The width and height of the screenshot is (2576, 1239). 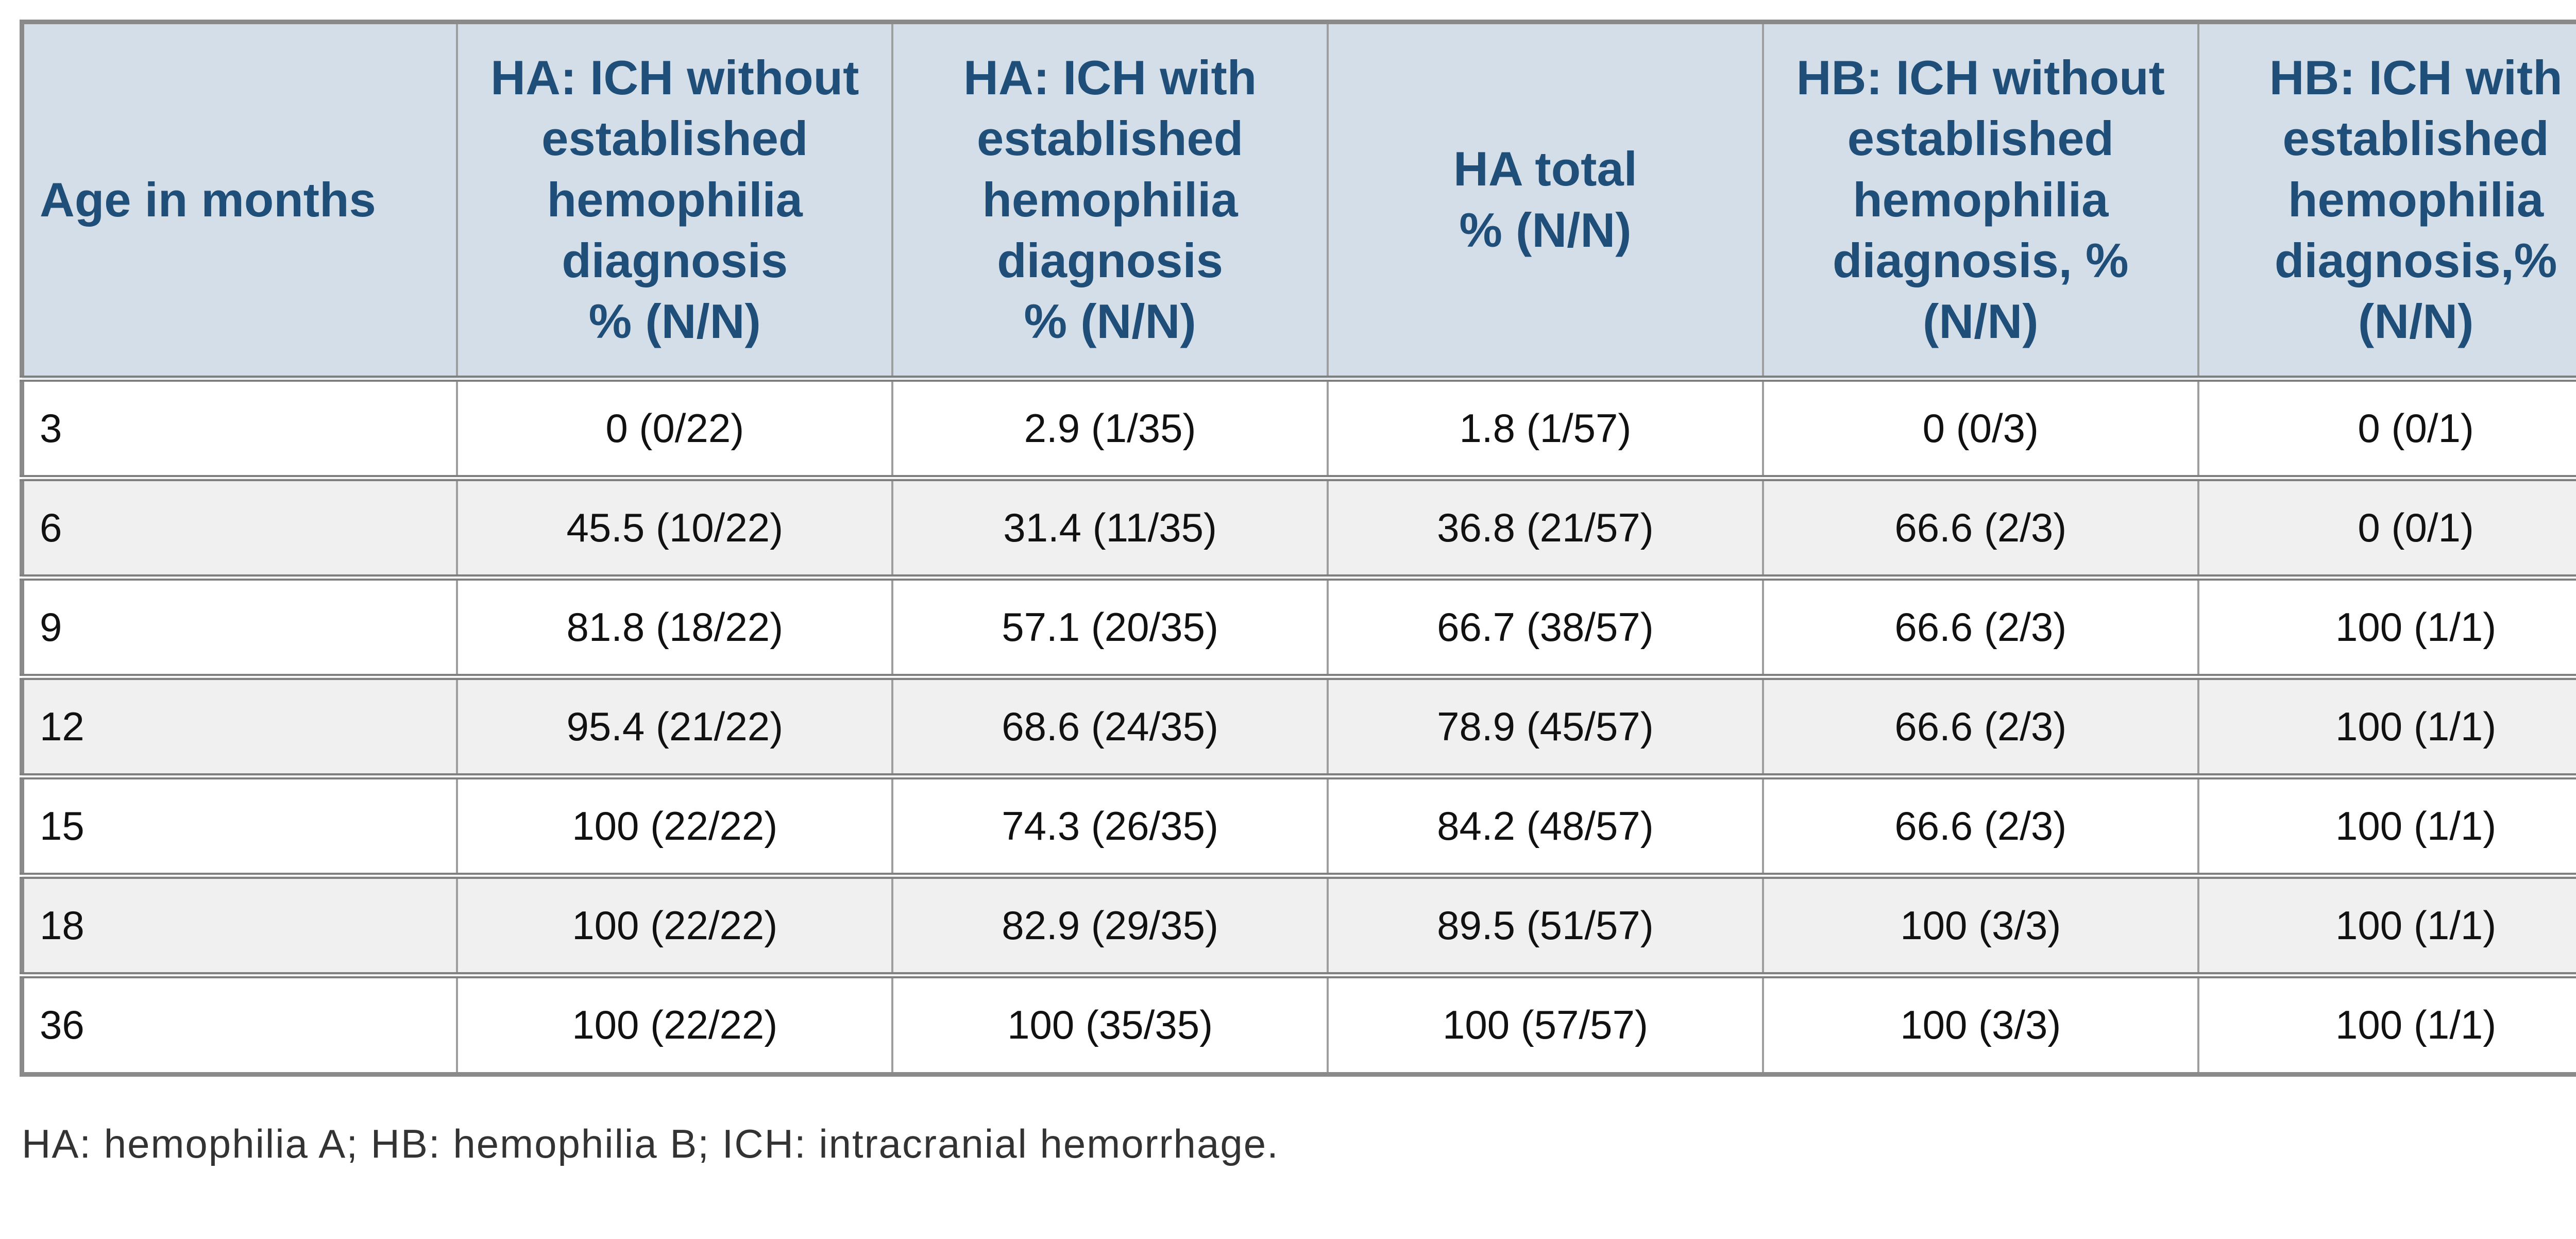 I want to click on cell-ha-with: 2.9 (1/35), so click(x=1109, y=428).